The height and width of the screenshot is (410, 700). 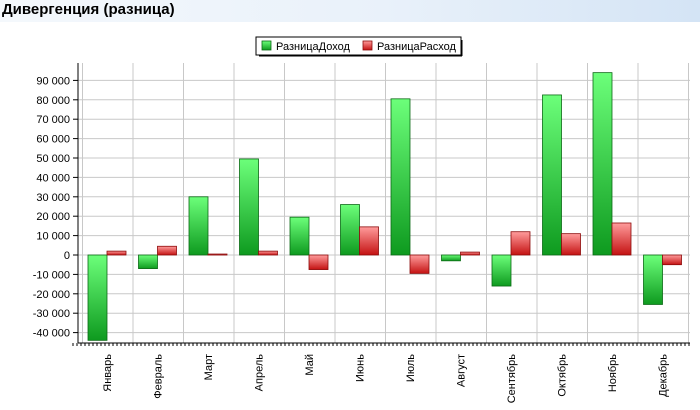 What do you see at coordinates (350, 11) in the screenshot?
I see `title-bar: Дивергенция (разница)` at bounding box center [350, 11].